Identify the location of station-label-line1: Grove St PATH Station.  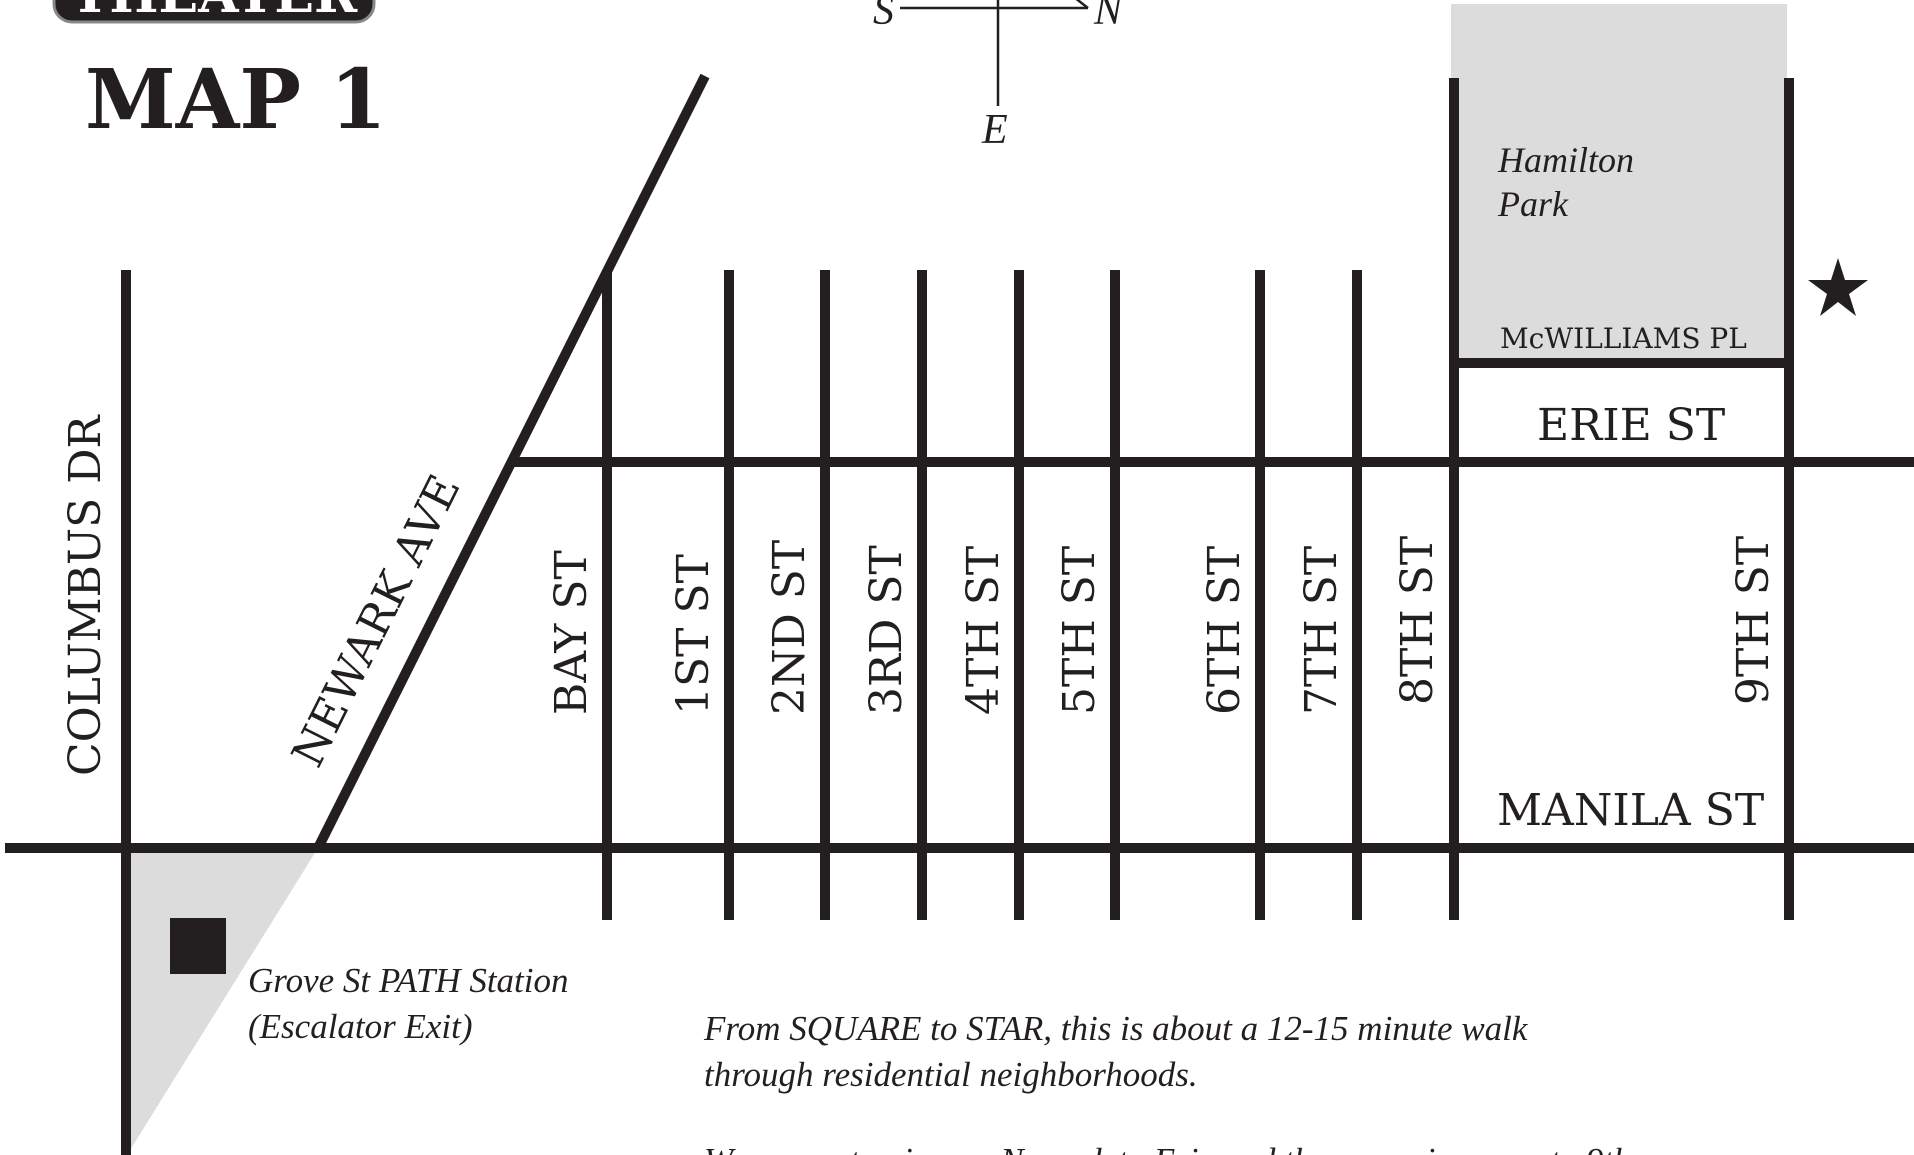
(408, 980).